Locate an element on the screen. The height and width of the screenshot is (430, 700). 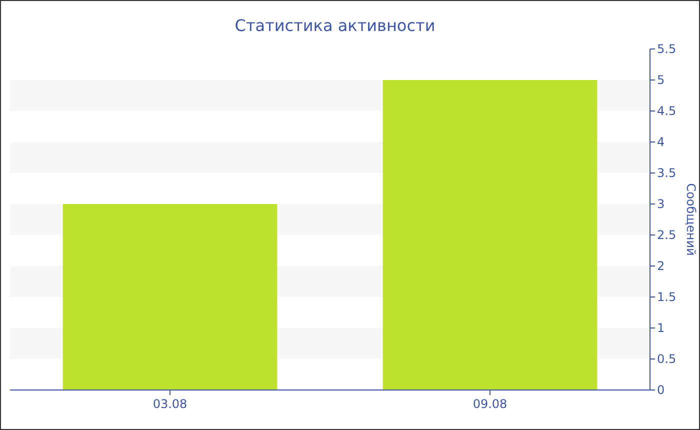
y2-tick-label: 4.5 is located at coordinates (666, 111).